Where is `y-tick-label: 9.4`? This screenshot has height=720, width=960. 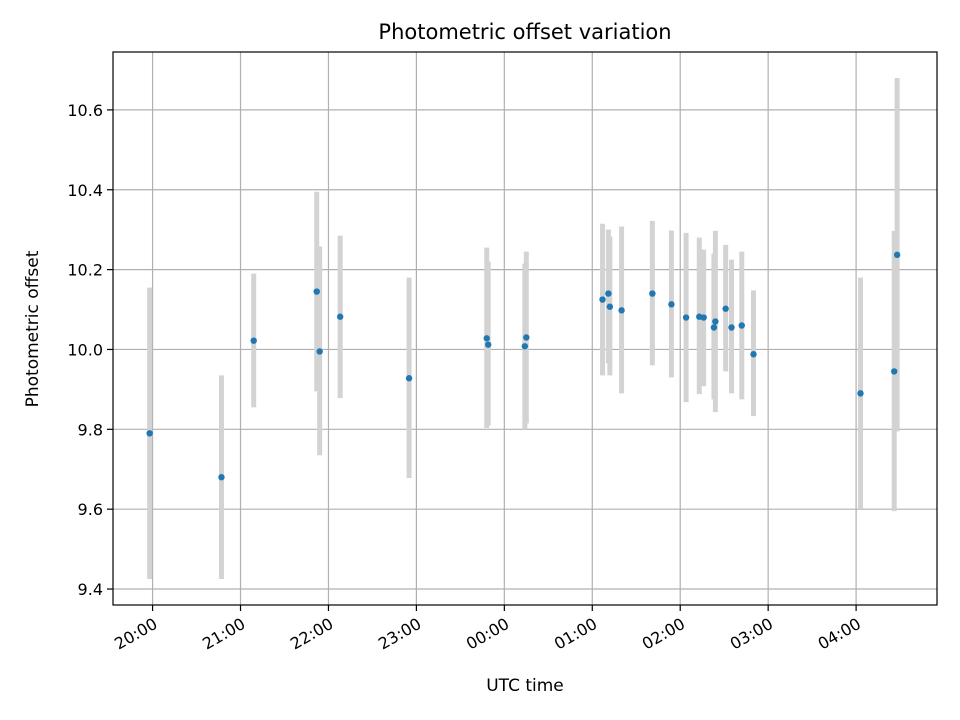 y-tick-label: 9.4 is located at coordinates (90, 589).